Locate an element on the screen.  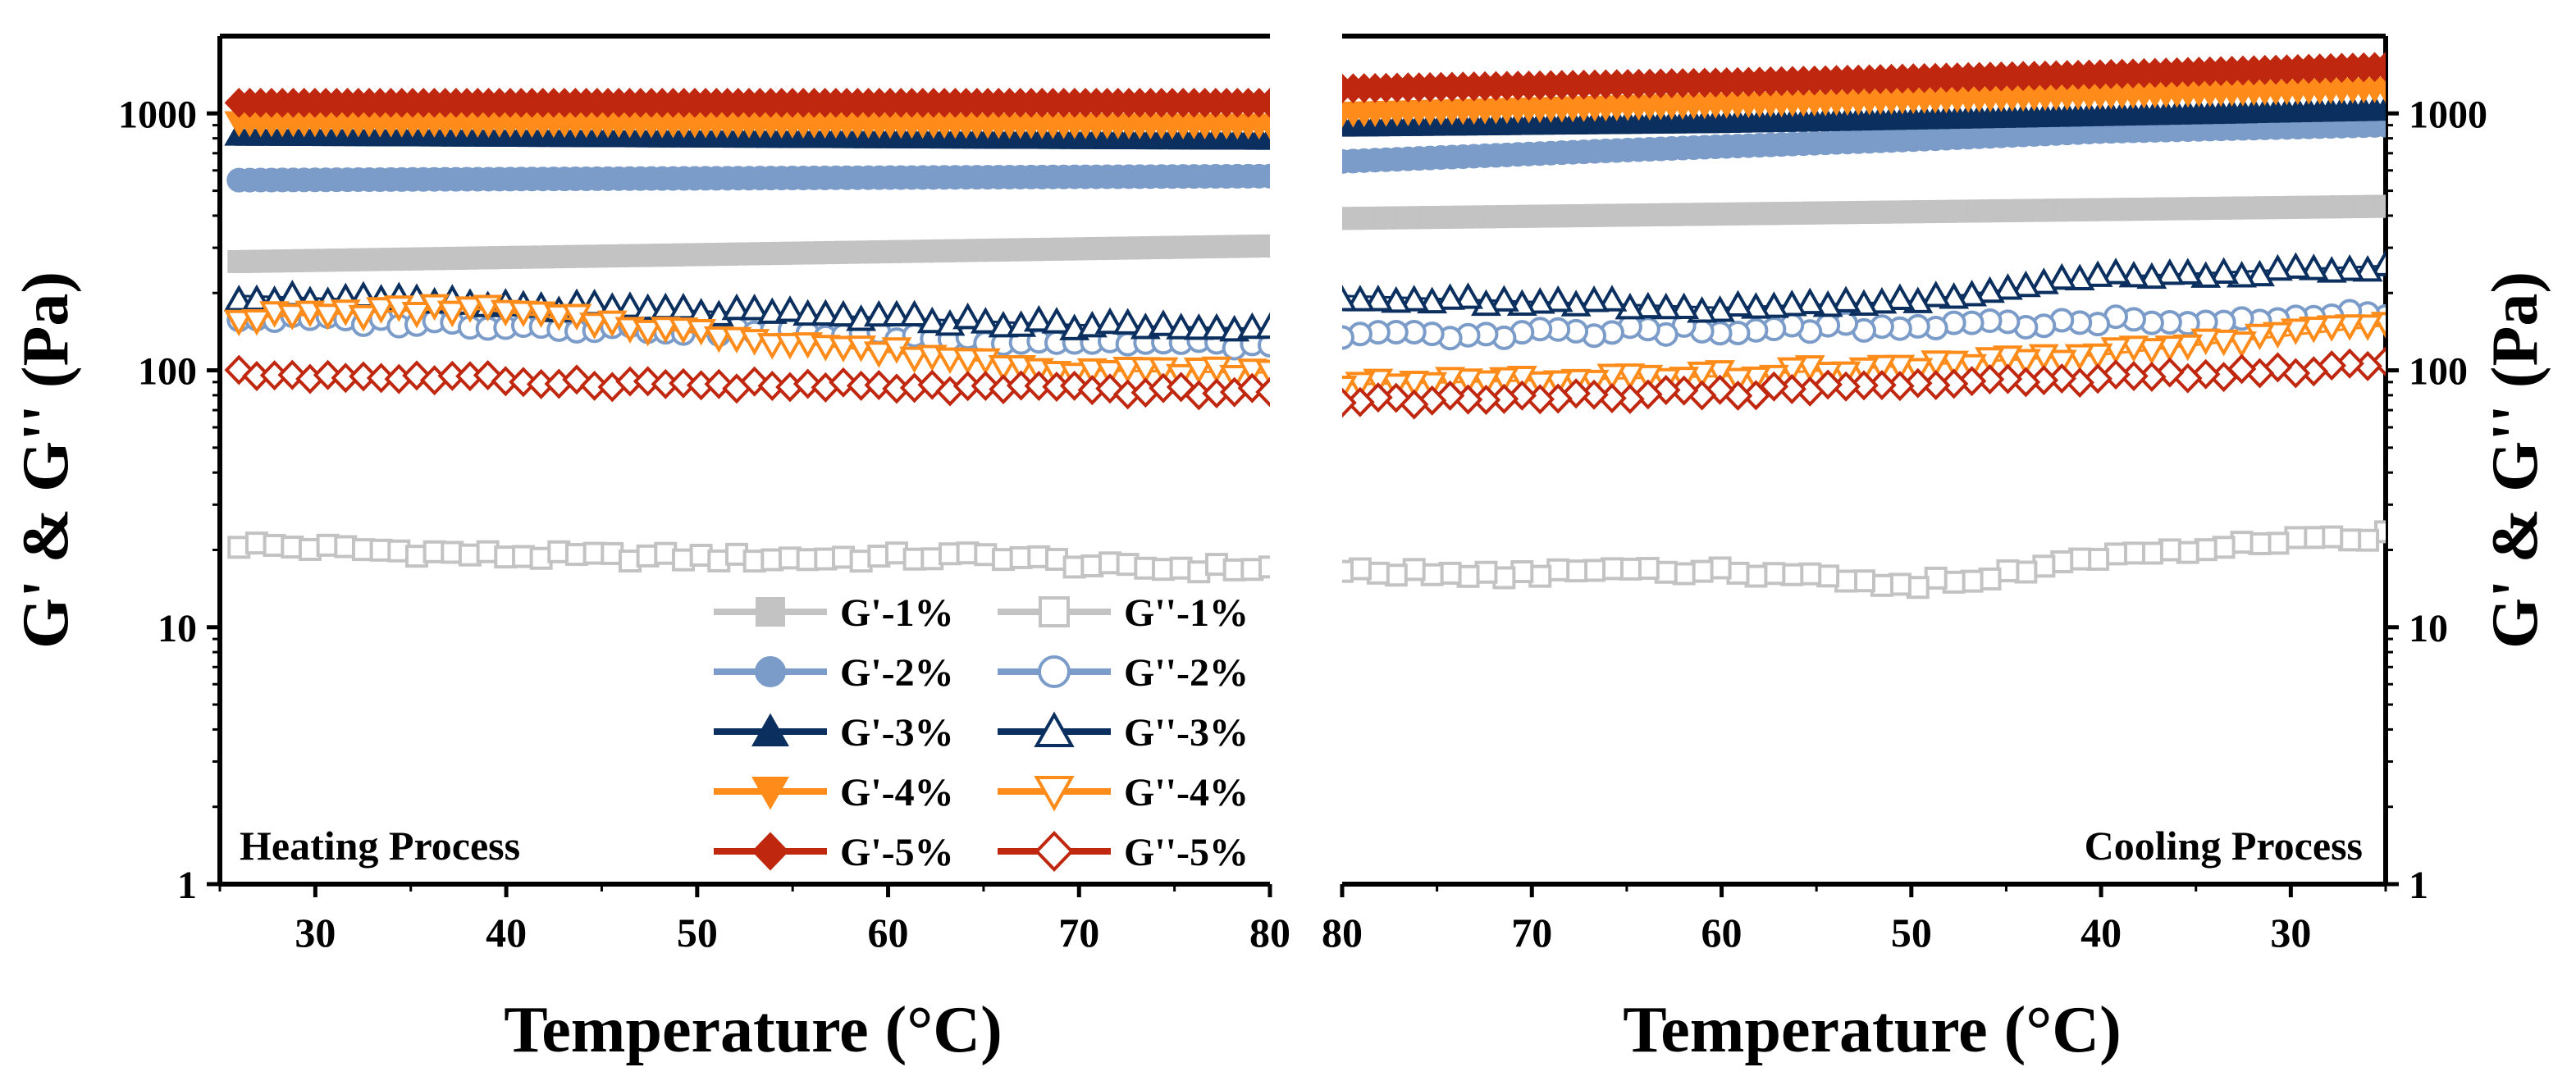
series-Gp-4pct is located at coordinates (747, 125).